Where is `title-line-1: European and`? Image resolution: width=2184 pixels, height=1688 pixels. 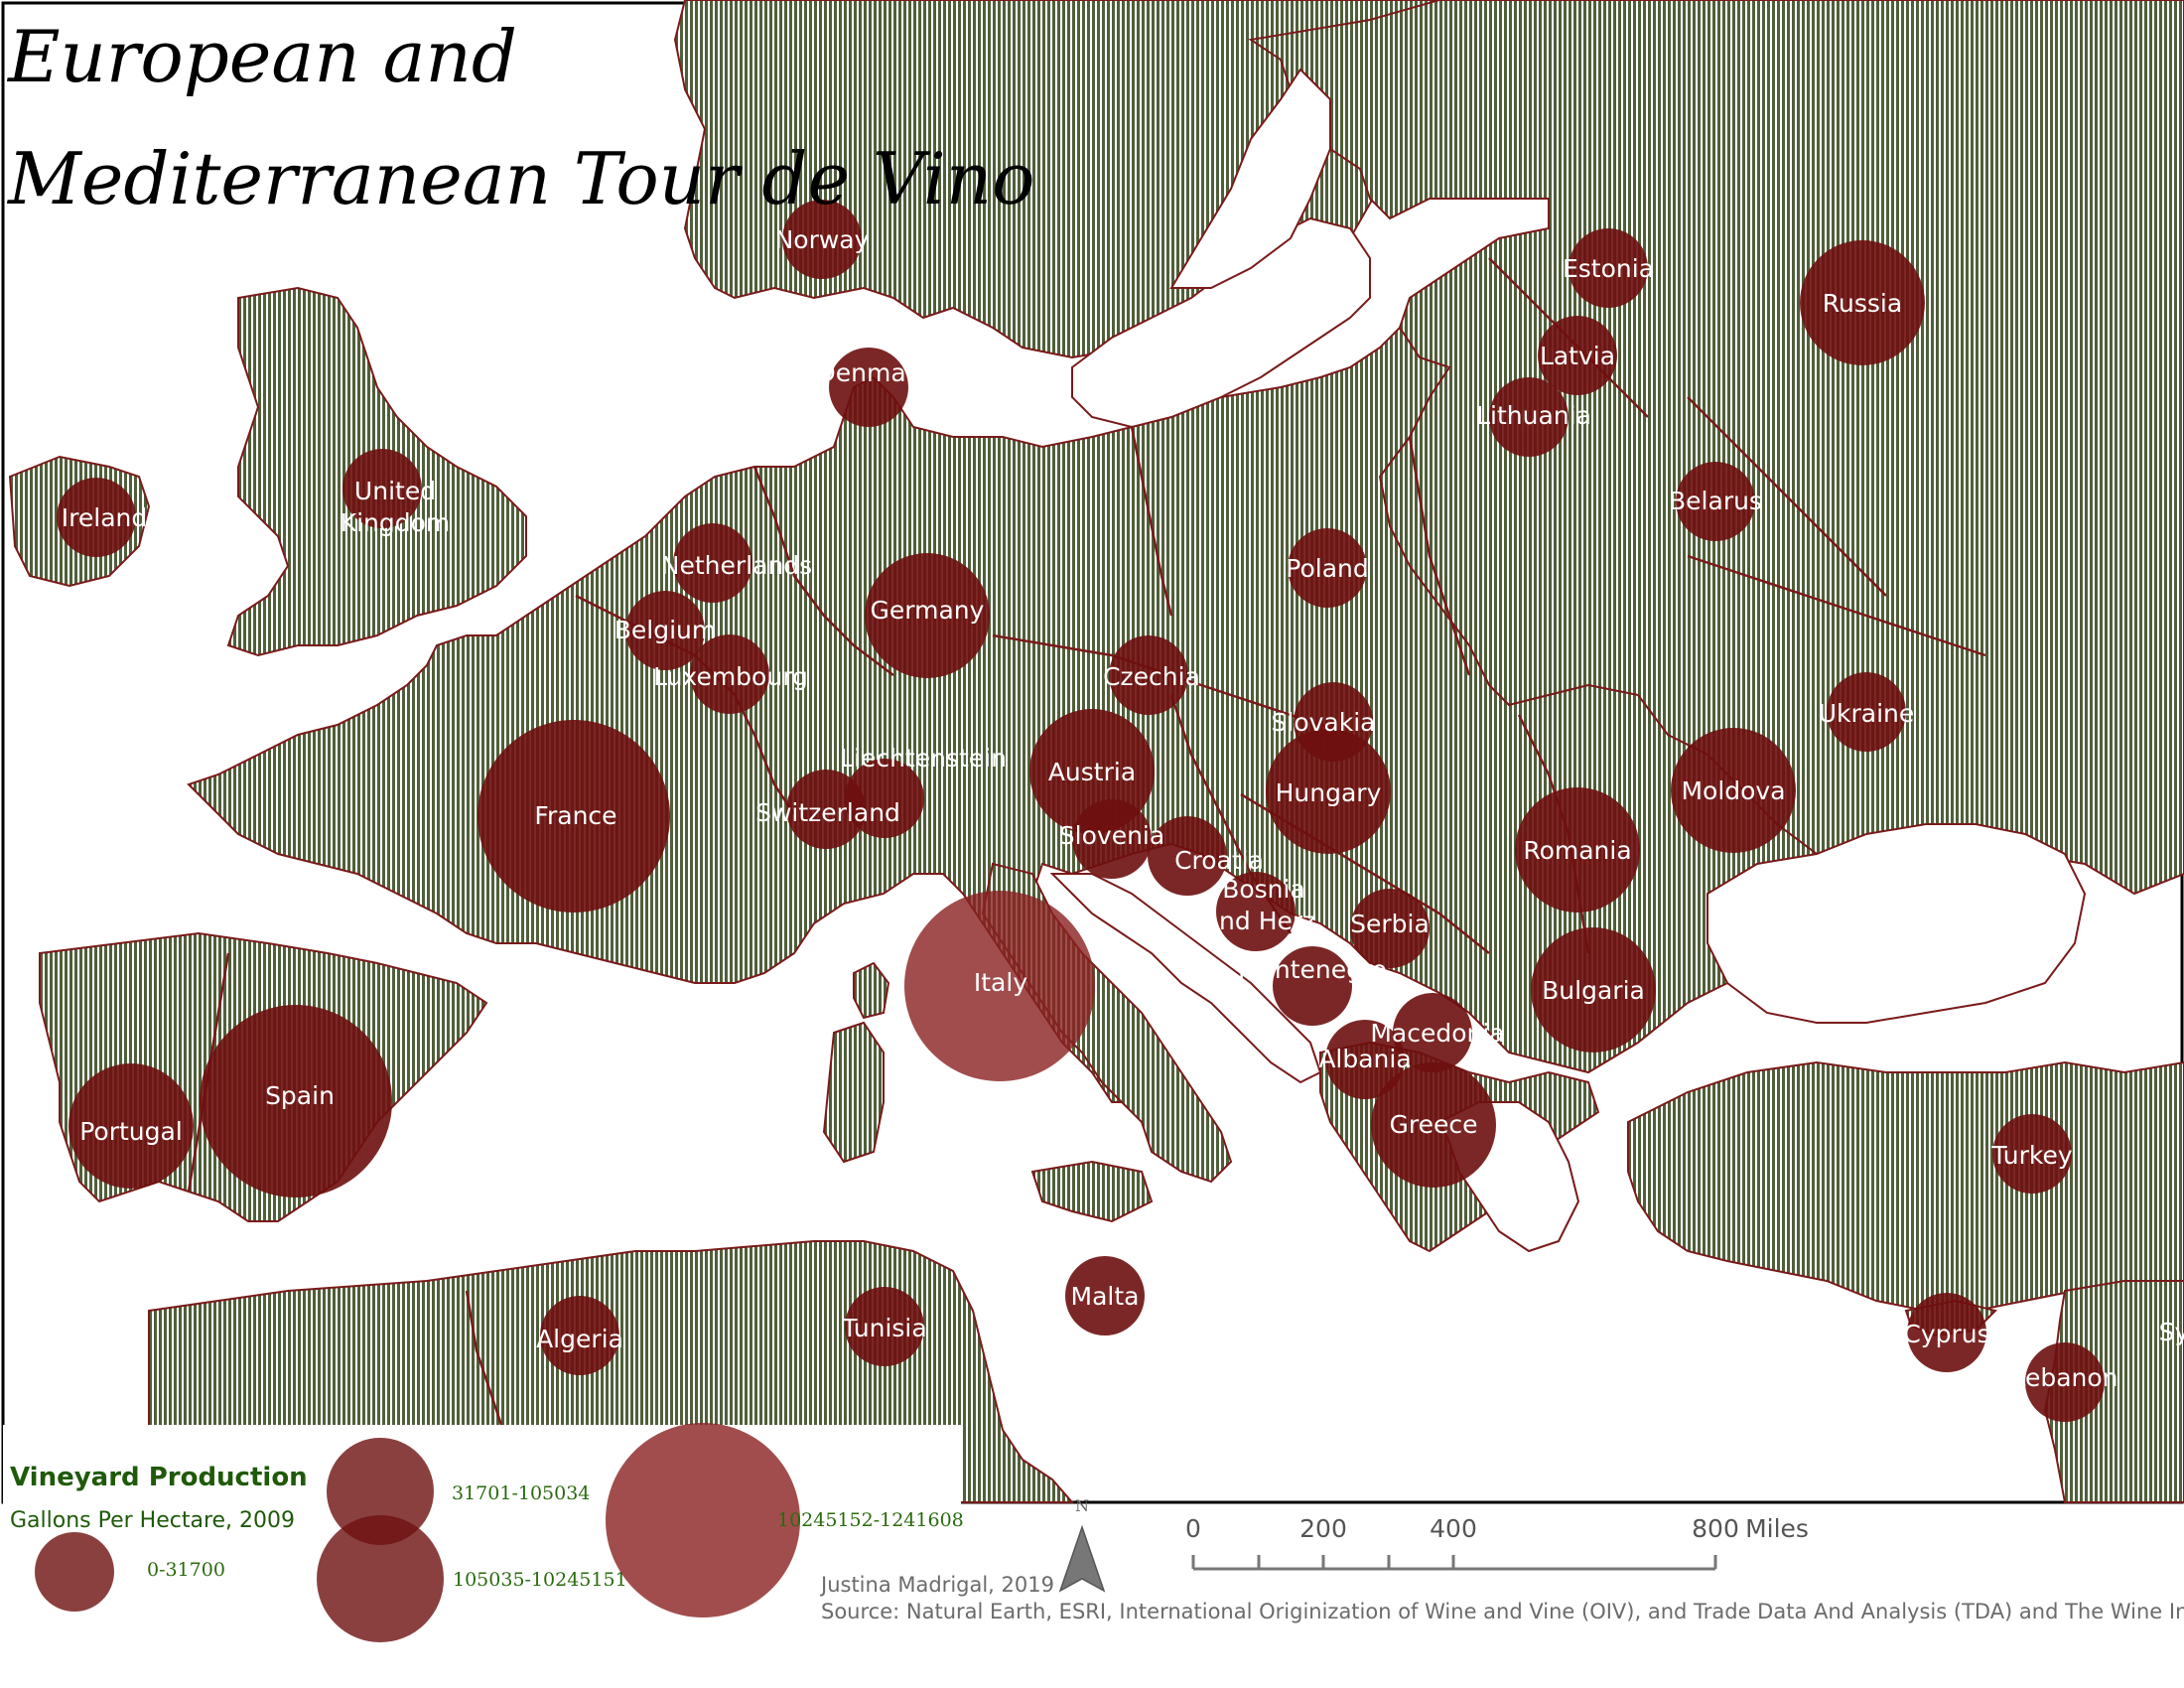 title-line-1: European and is located at coordinates (261, 56).